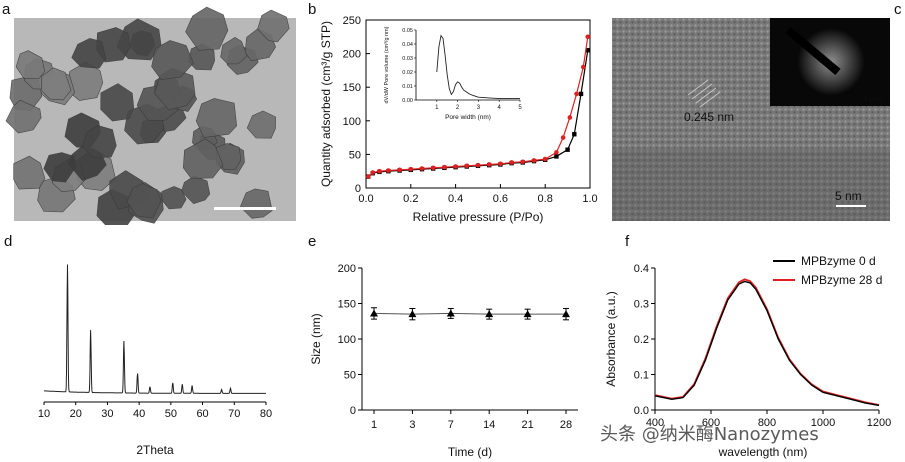 This screenshot has width=905, height=462. What do you see at coordinates (374, 425) in the screenshot?
I see `x-tick-label: 1` at bounding box center [374, 425].